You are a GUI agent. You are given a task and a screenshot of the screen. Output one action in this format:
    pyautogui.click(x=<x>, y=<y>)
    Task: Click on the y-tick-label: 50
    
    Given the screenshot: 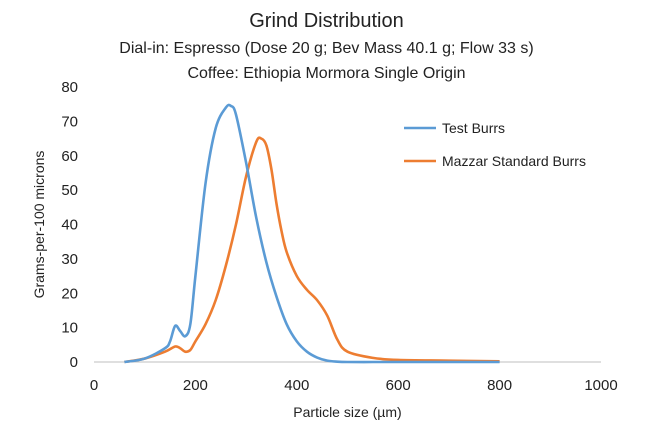 What is the action you would take?
    pyautogui.click(x=69, y=190)
    